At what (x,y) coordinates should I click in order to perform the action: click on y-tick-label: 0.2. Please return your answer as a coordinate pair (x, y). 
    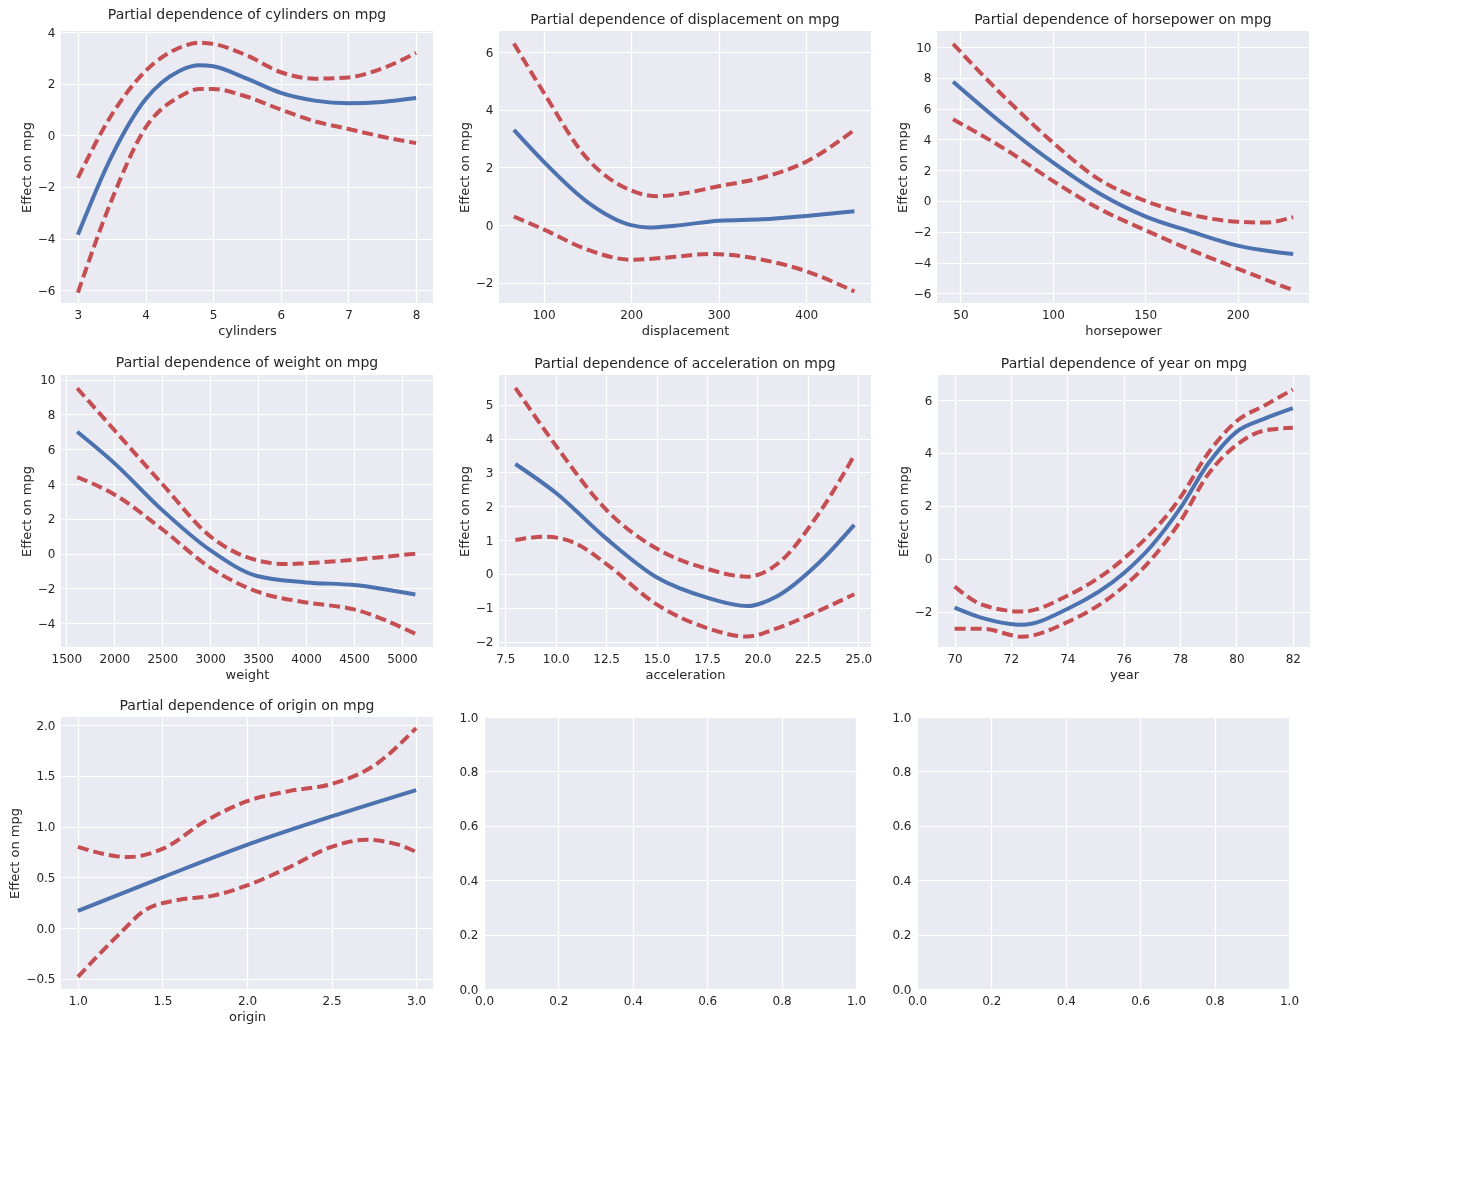
    Looking at the image, I should click on (469, 935).